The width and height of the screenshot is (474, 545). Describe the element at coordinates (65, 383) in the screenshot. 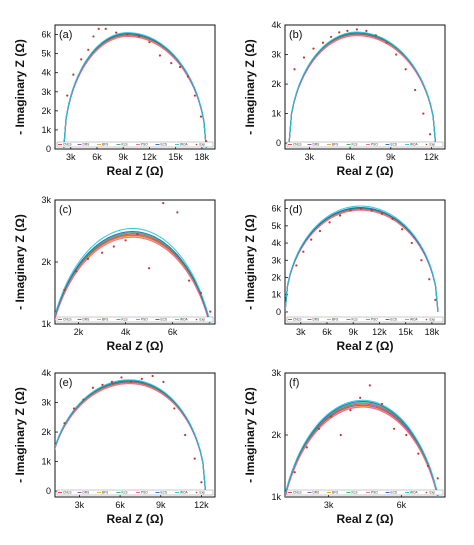

I see `panel-label: (e)` at that location.